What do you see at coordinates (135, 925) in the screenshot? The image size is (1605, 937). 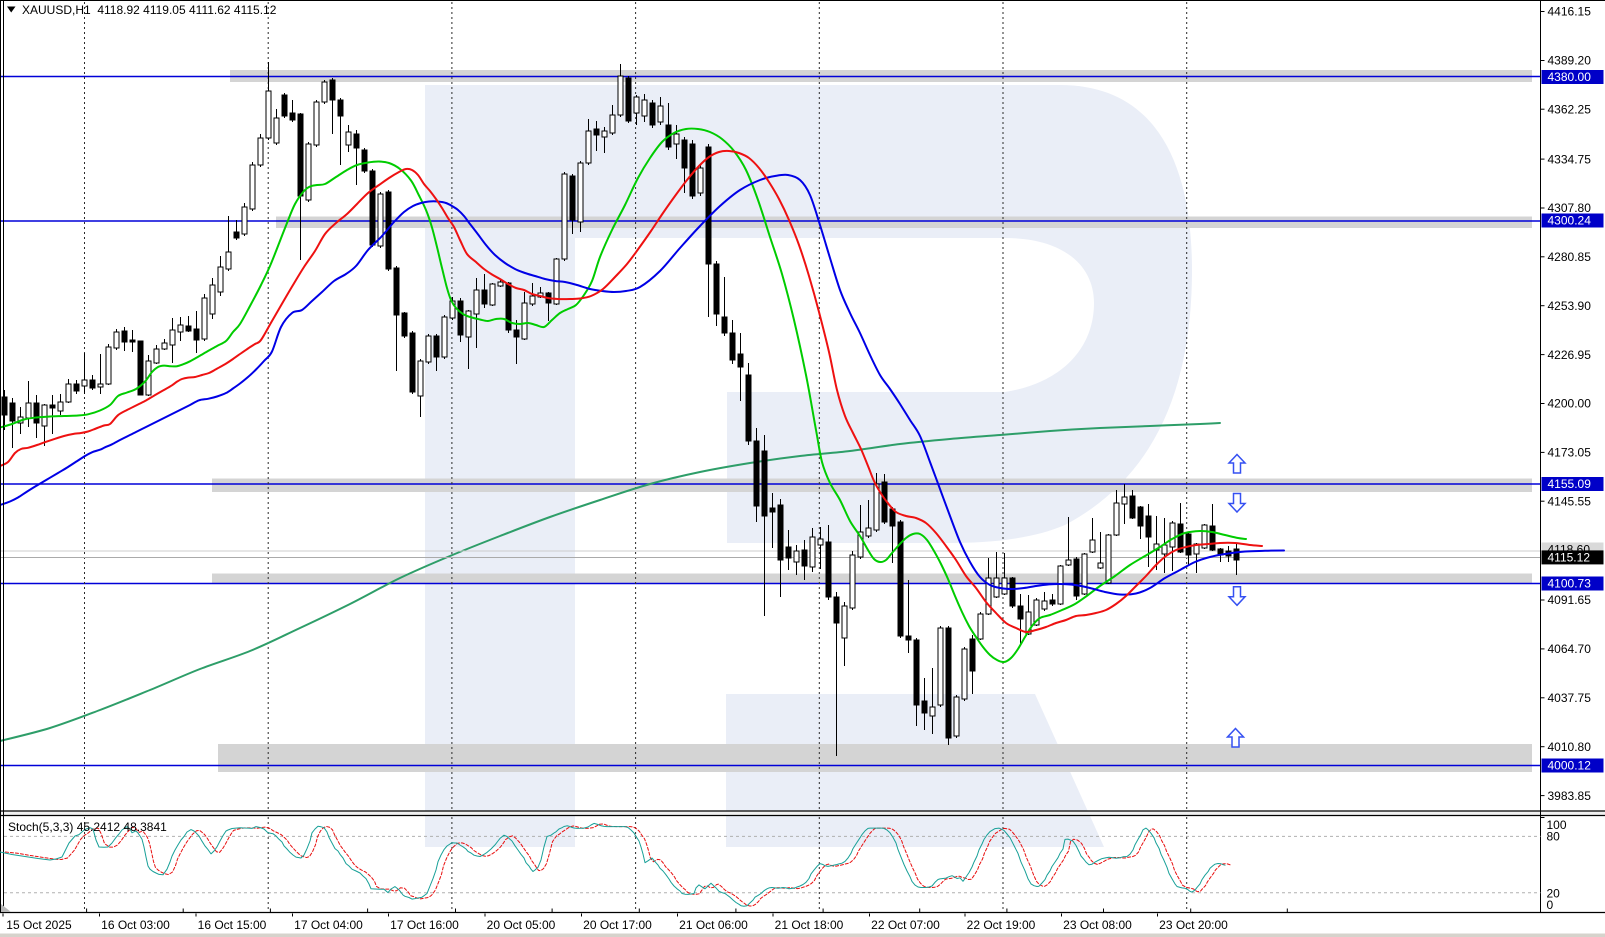 I see `svg-text: 16 Oct 03:00` at bounding box center [135, 925].